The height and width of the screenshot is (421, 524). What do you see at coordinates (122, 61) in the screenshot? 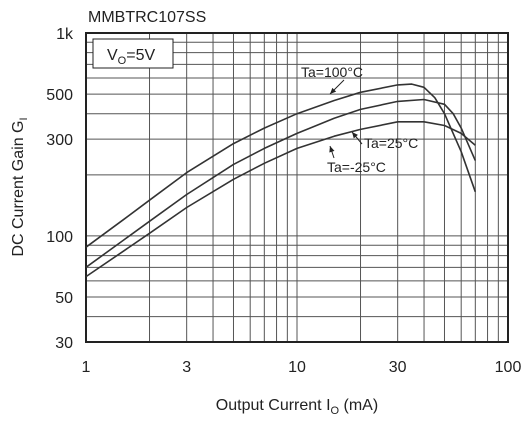
I see `condition-sub: O` at bounding box center [122, 61].